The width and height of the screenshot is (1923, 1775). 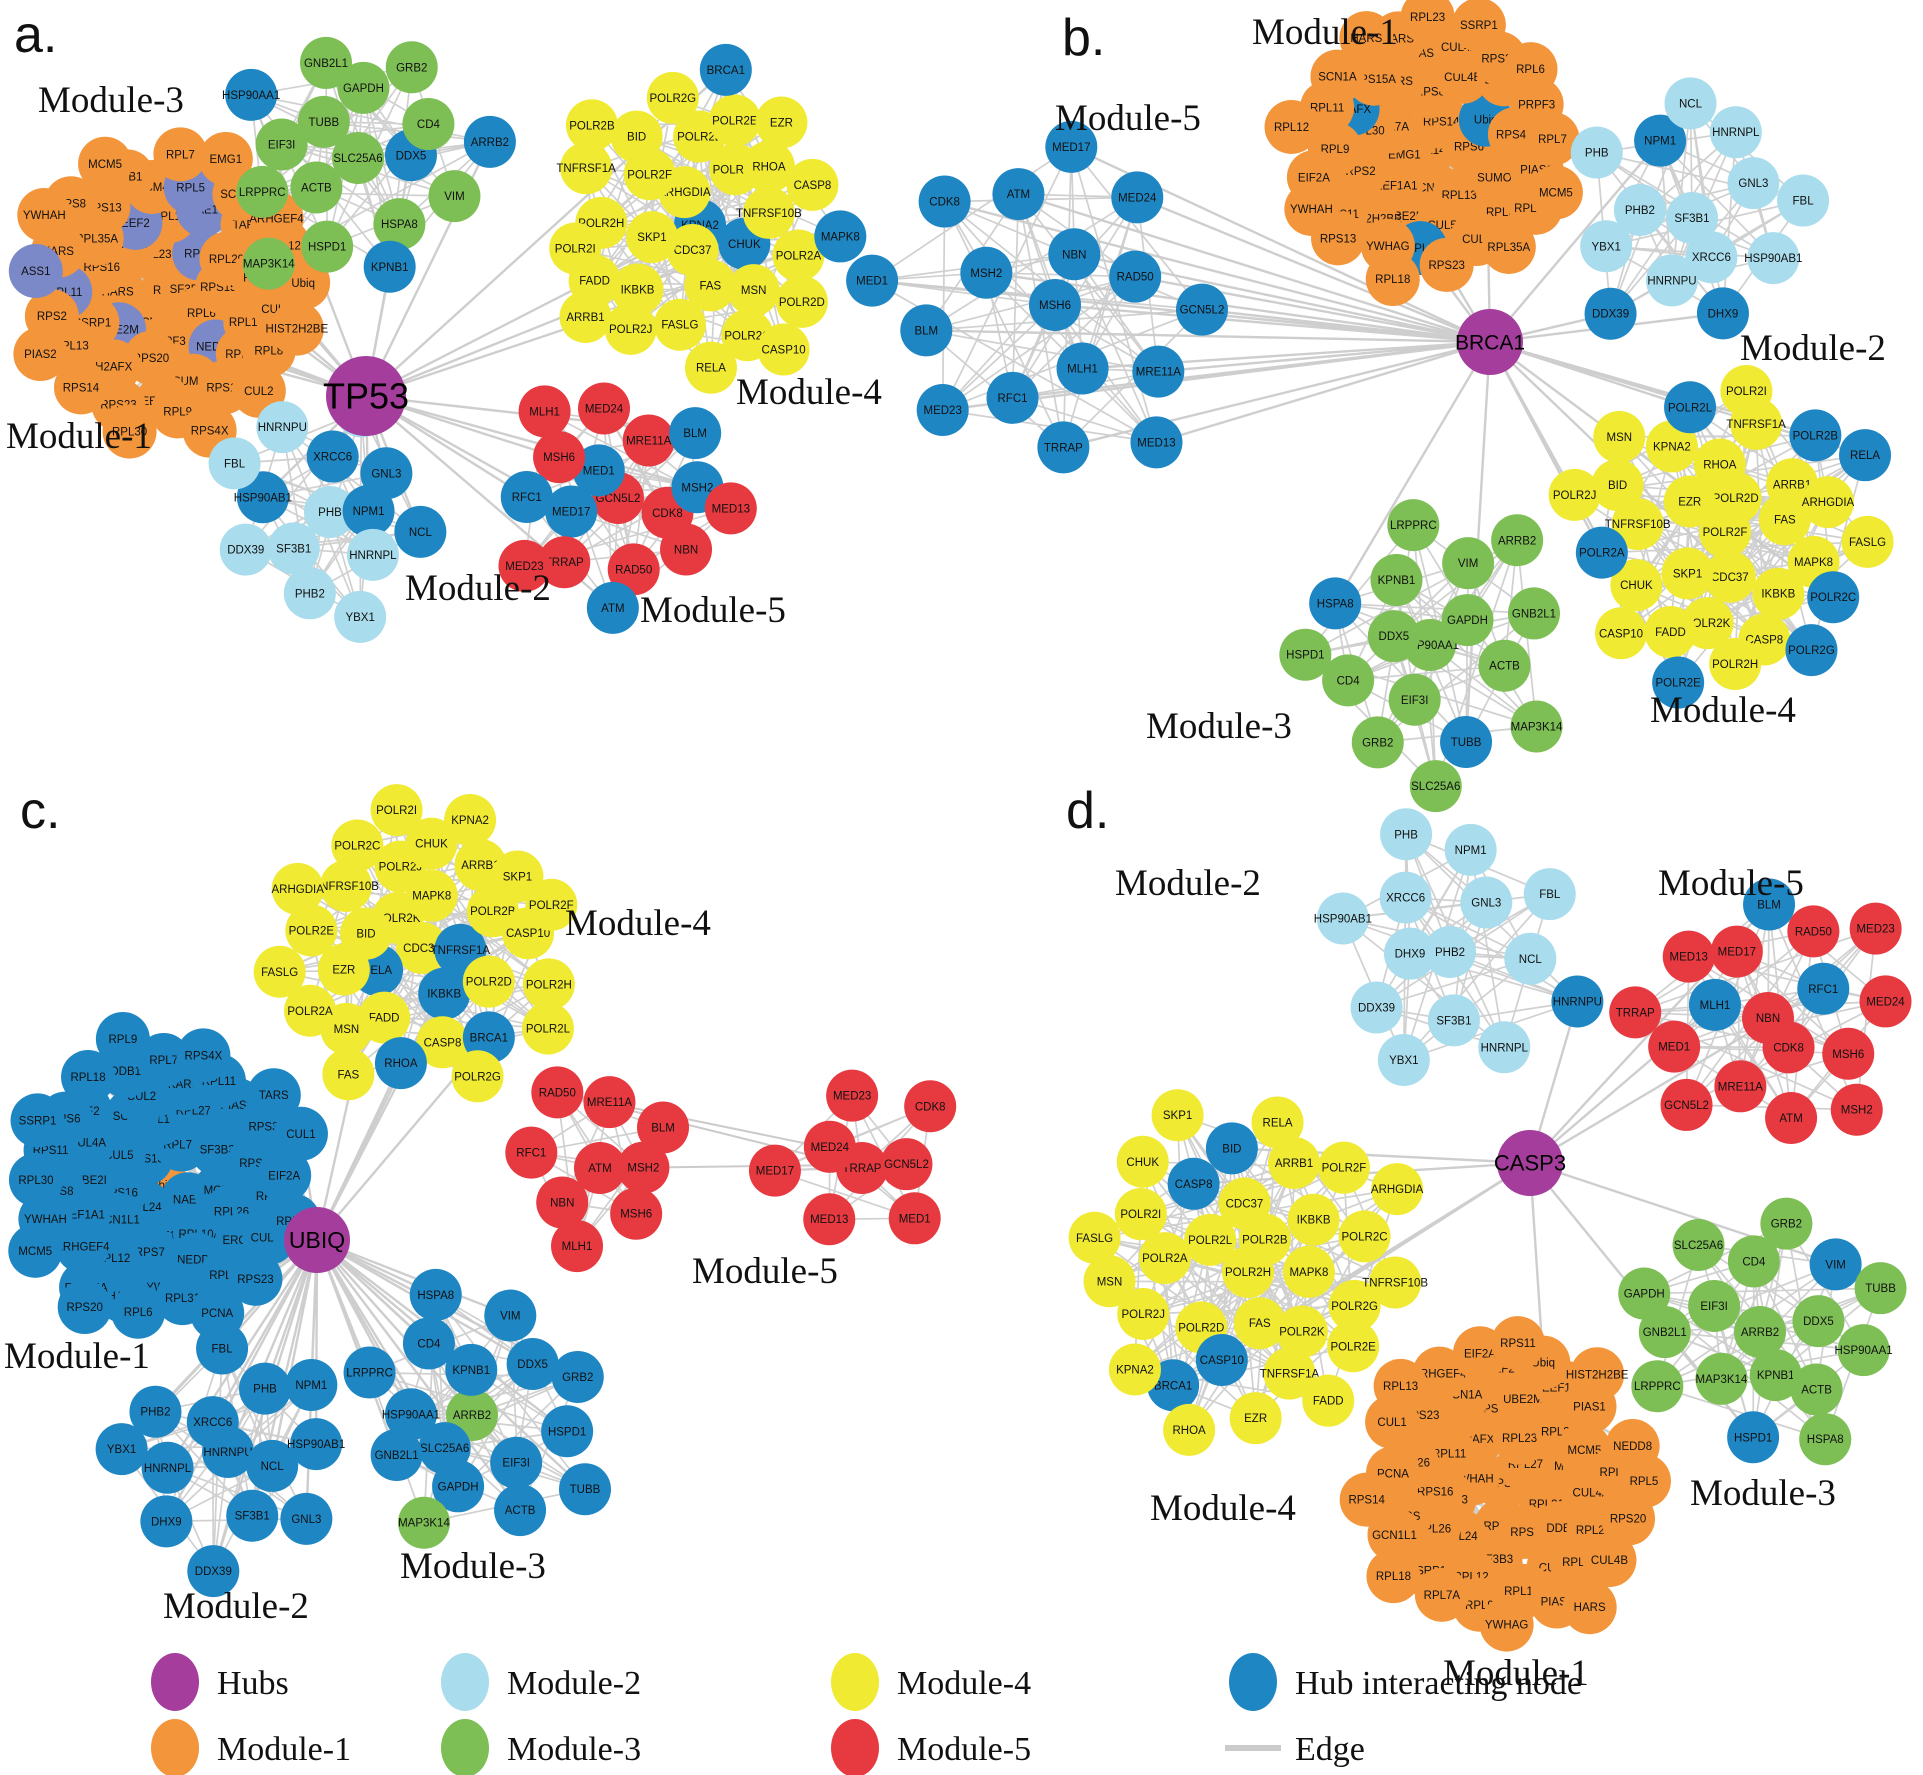 I want to click on node-XRCC6, so click(x=1405, y=897).